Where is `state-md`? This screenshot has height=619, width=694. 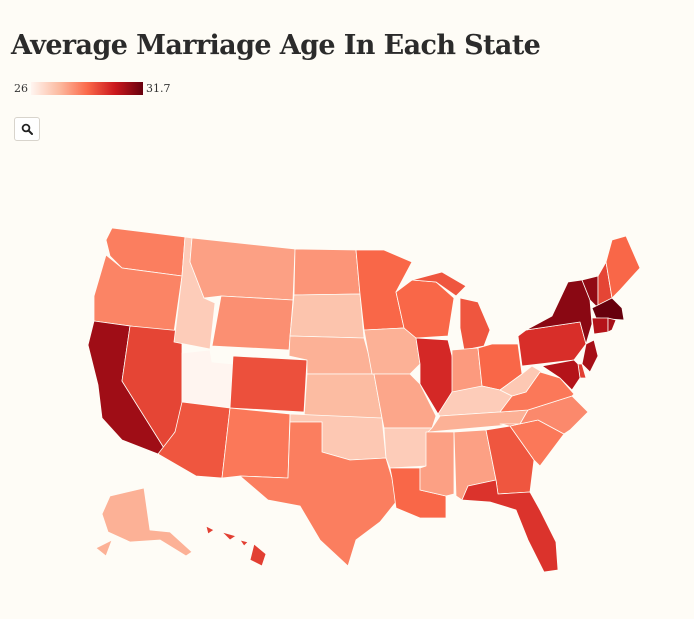 state-md is located at coordinates (561, 375).